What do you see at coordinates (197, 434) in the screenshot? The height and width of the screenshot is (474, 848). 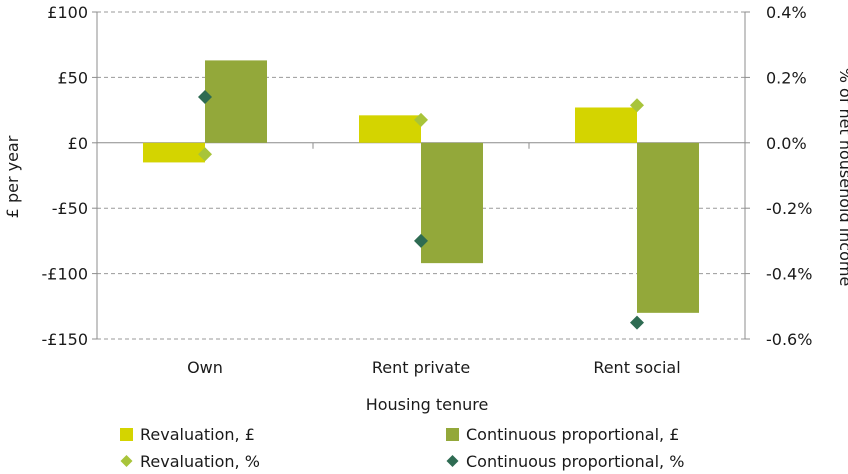 I see `legend-label-revaluation-gbp: Revaluation, £` at bounding box center [197, 434].